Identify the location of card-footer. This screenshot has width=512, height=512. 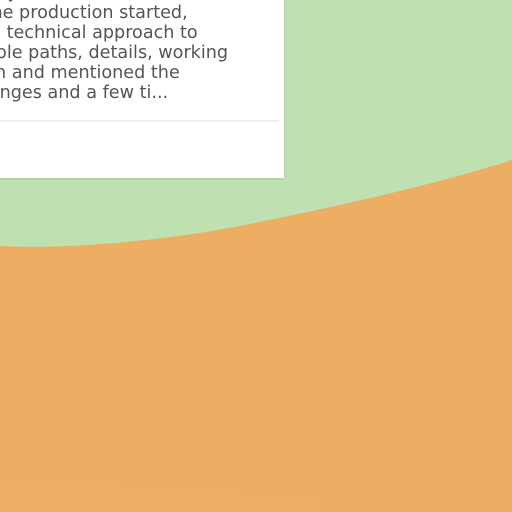
(142, 151).